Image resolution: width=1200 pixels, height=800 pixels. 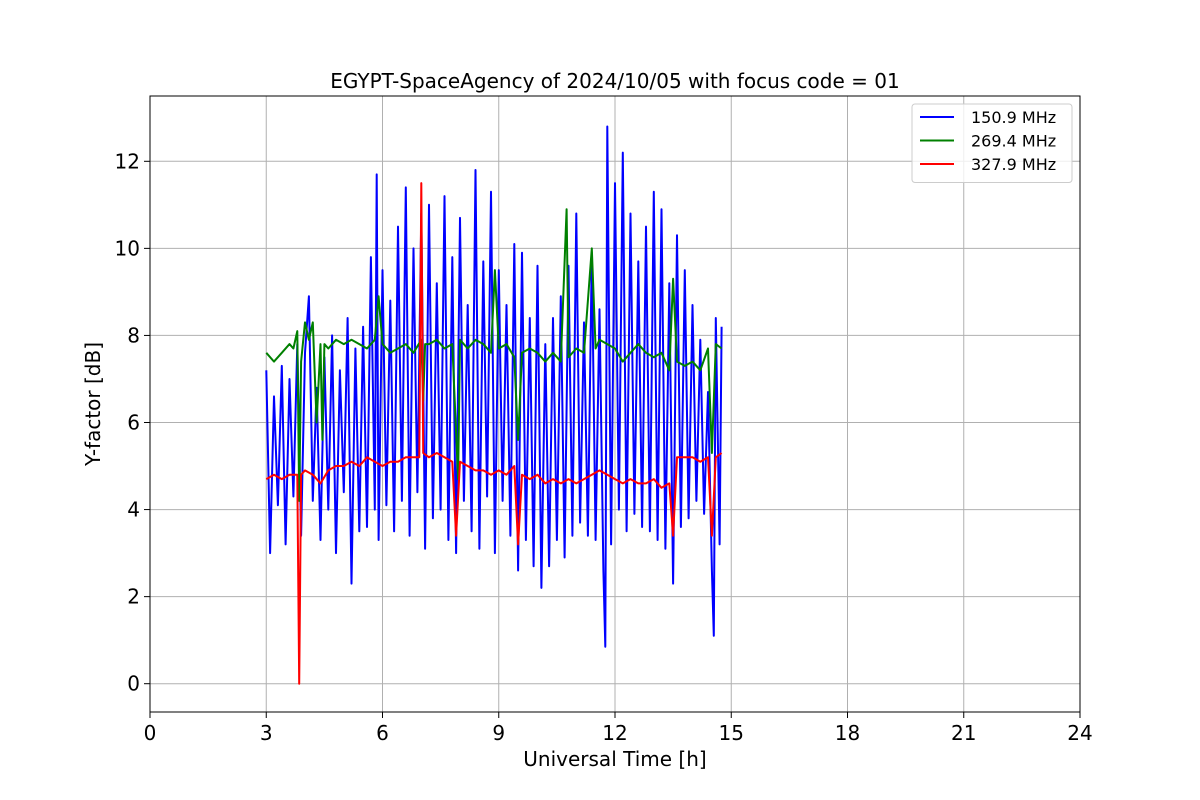 I want to click on y-tick-label: 12, so click(x=127, y=161).